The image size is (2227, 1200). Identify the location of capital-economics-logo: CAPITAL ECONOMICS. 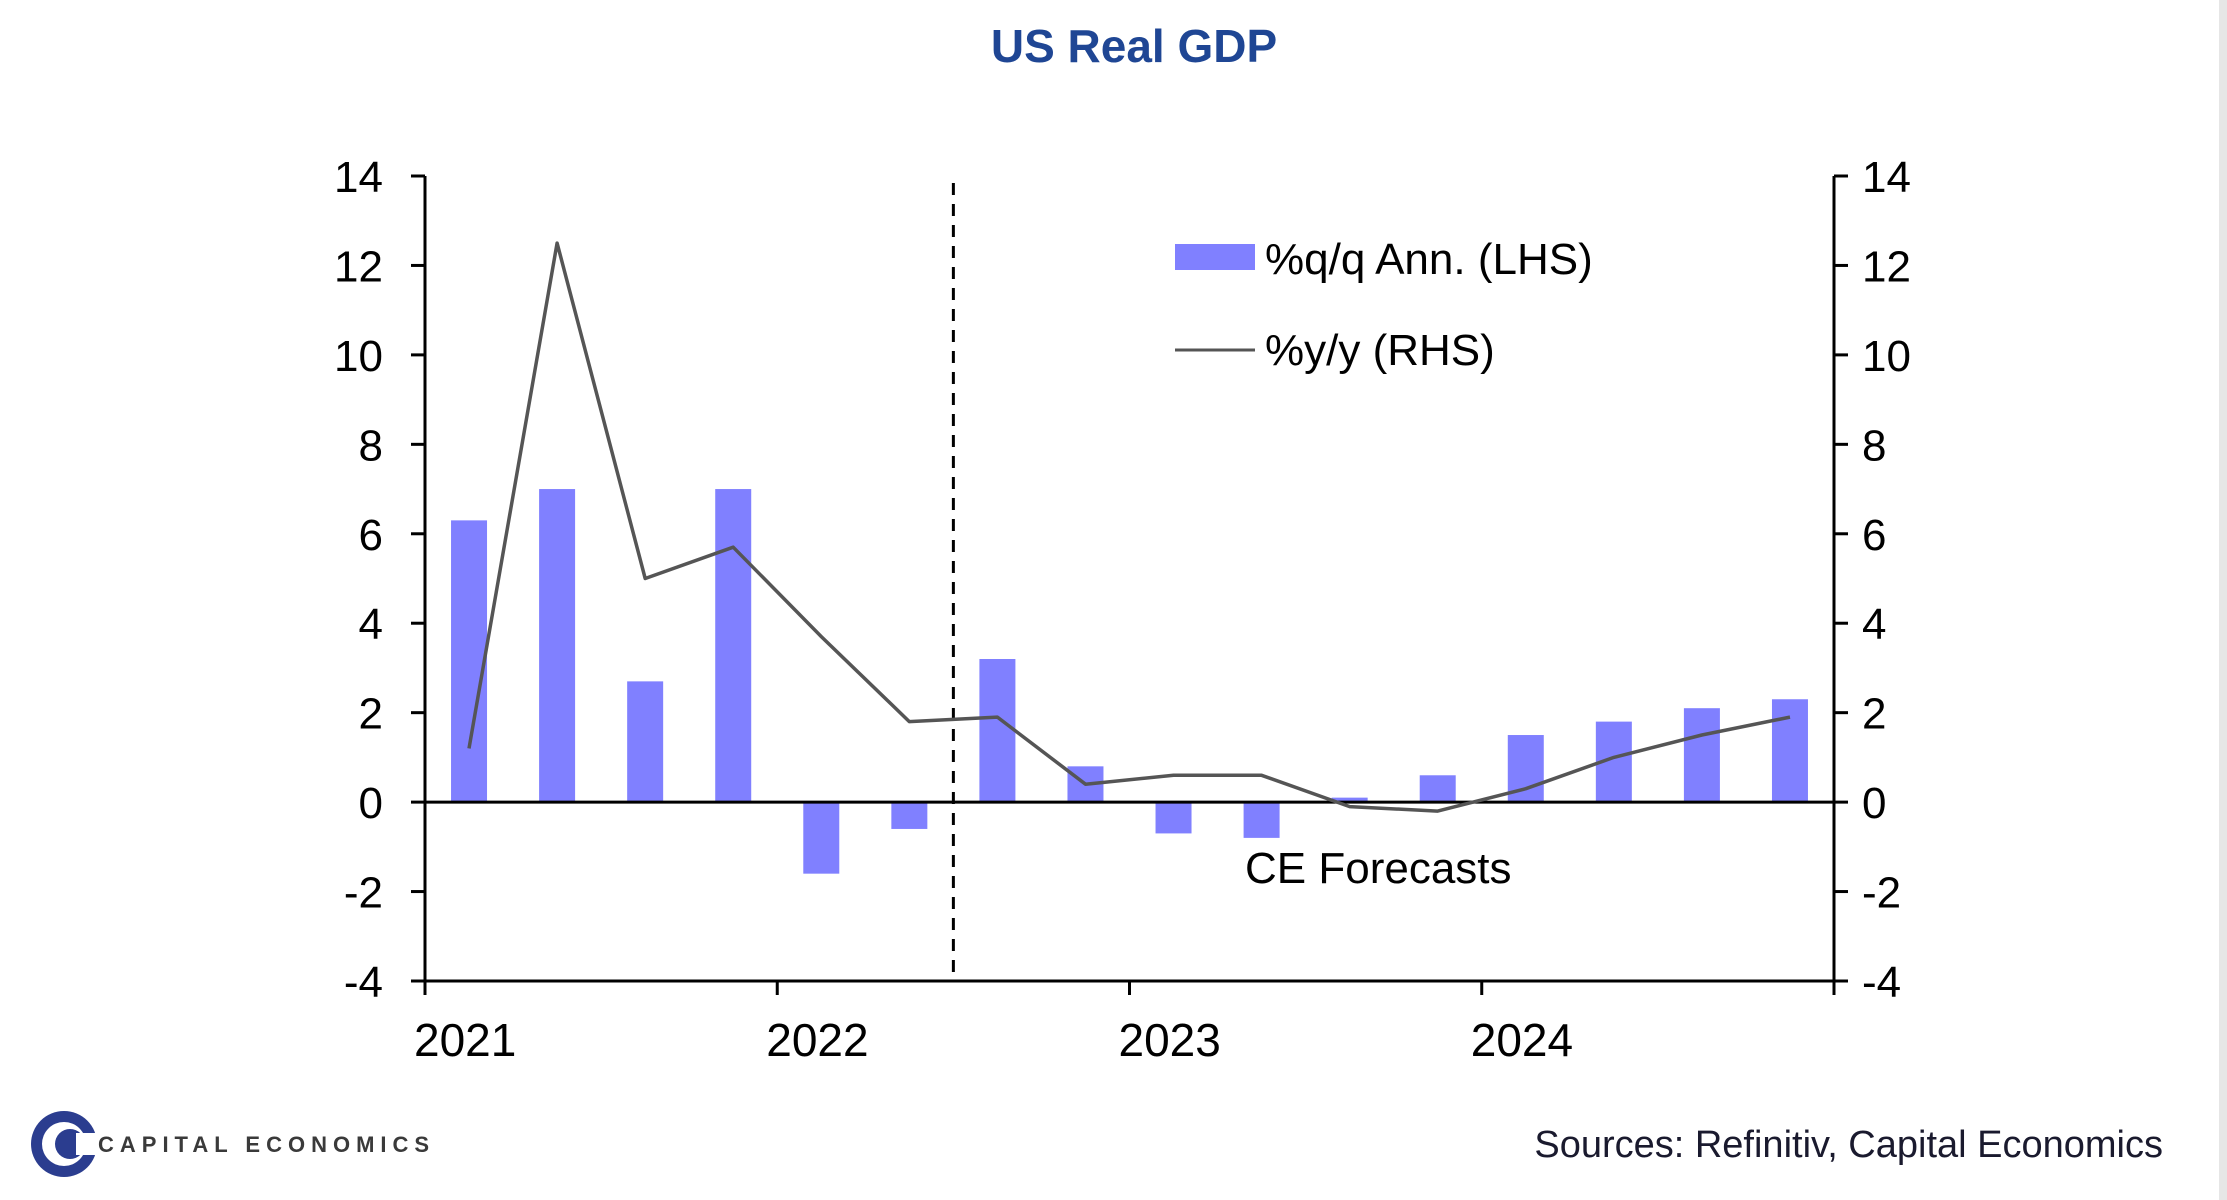
(233, 1144).